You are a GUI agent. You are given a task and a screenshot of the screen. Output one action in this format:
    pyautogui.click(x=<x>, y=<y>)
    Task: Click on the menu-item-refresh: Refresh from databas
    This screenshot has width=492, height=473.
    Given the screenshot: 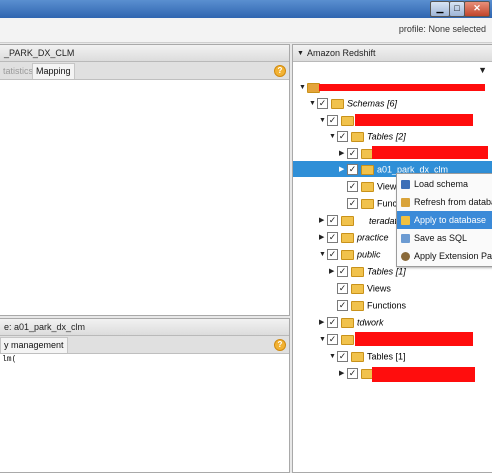 What is the action you would take?
    pyautogui.click(x=444, y=202)
    